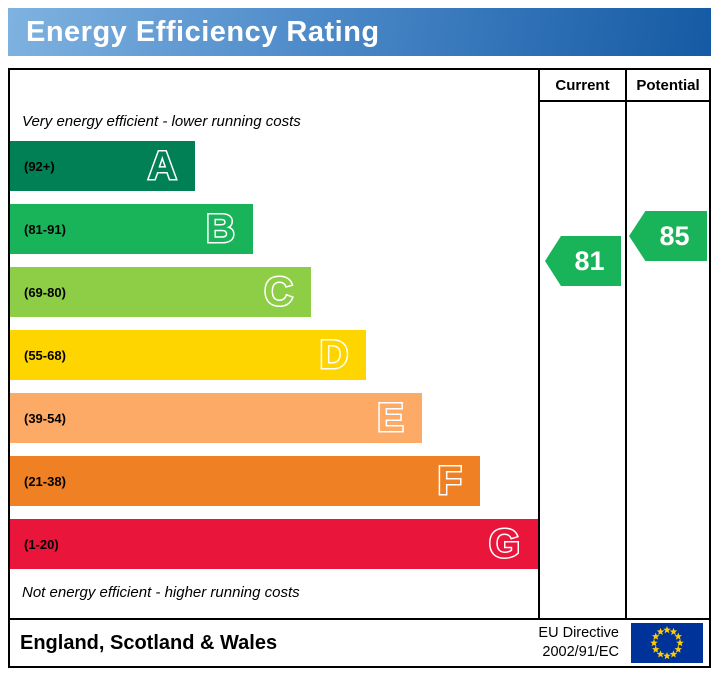  What do you see at coordinates (102, 166) in the screenshot?
I see `band-row-a: (92+) A` at bounding box center [102, 166].